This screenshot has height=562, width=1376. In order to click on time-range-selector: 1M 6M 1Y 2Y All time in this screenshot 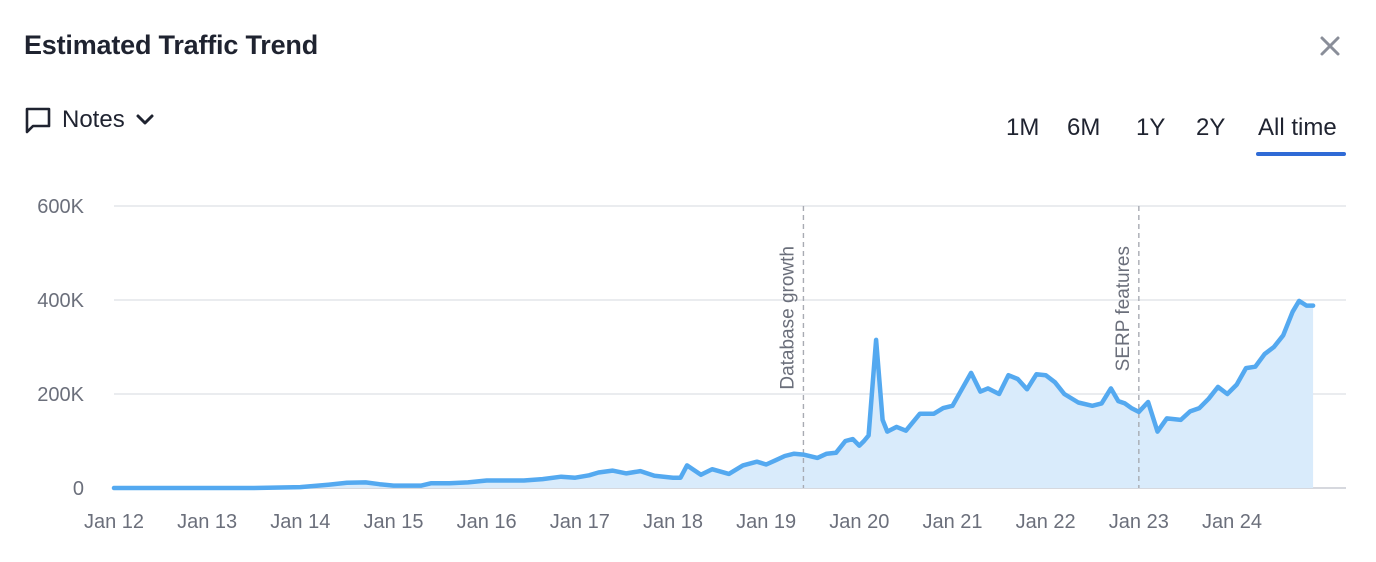, I will do `click(1170, 138)`.